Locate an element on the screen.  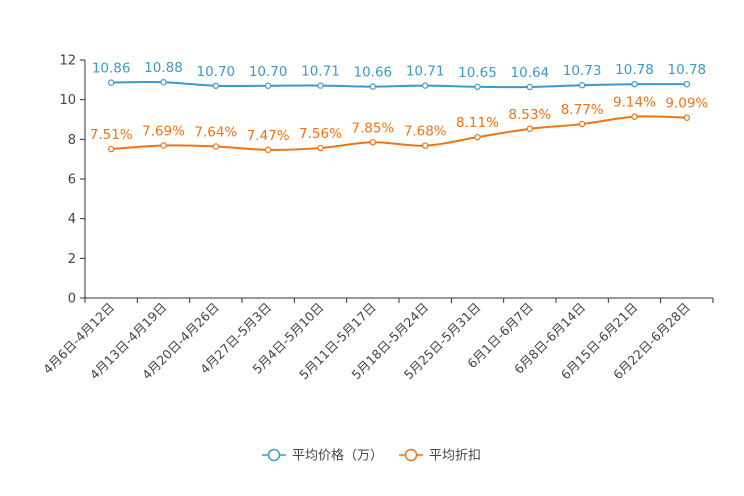
data-label: 7.51% is located at coordinates (111, 135).